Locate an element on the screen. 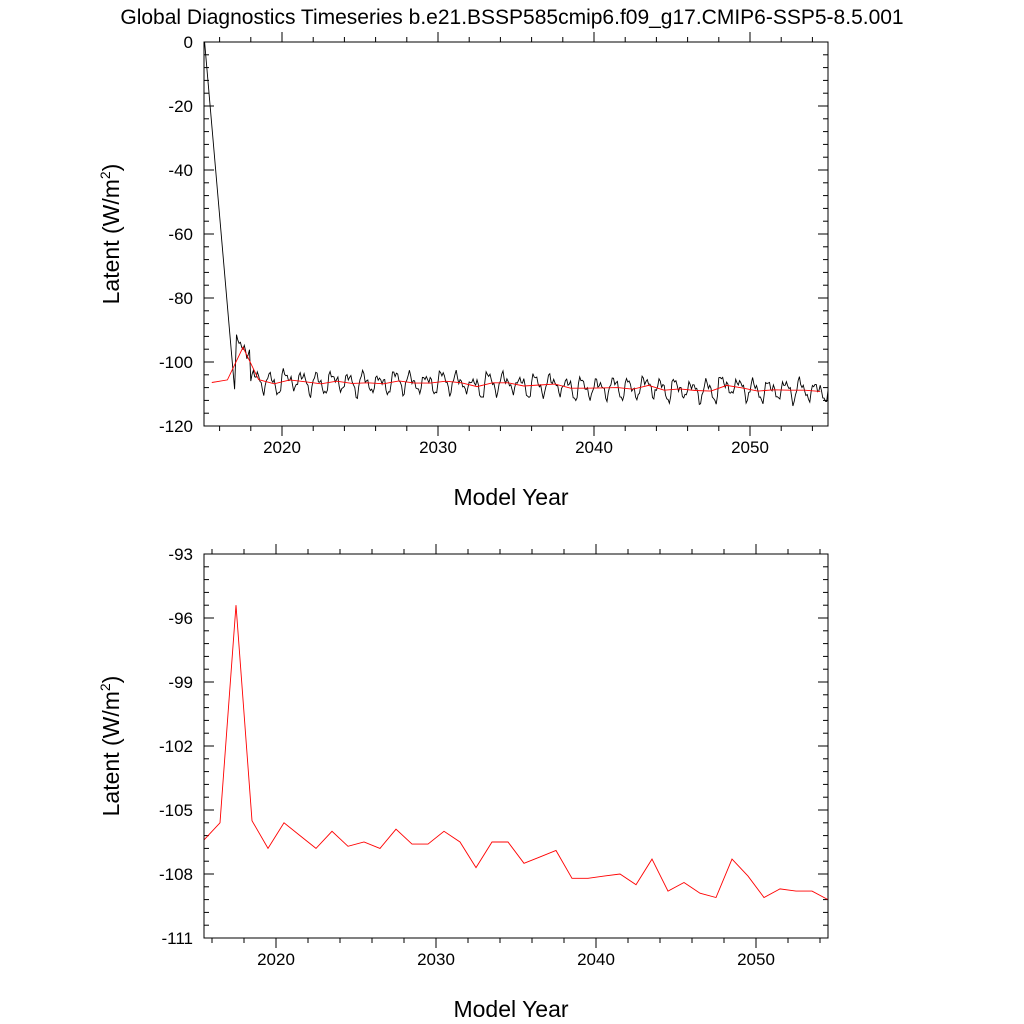 This screenshot has width=1024, height=1024. top-xtick-label-3: 2050 is located at coordinates (750, 447).